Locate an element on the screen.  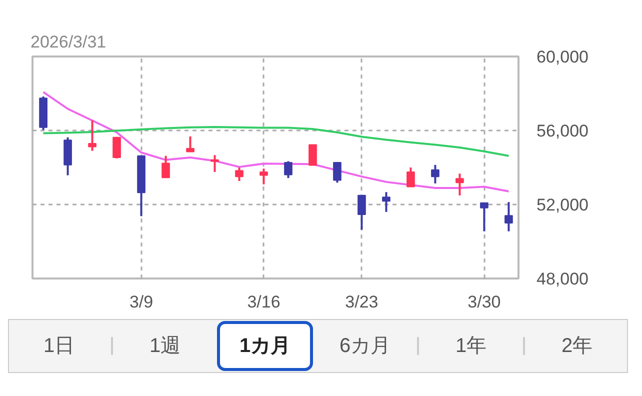
line-series is located at coordinates (276, 141).